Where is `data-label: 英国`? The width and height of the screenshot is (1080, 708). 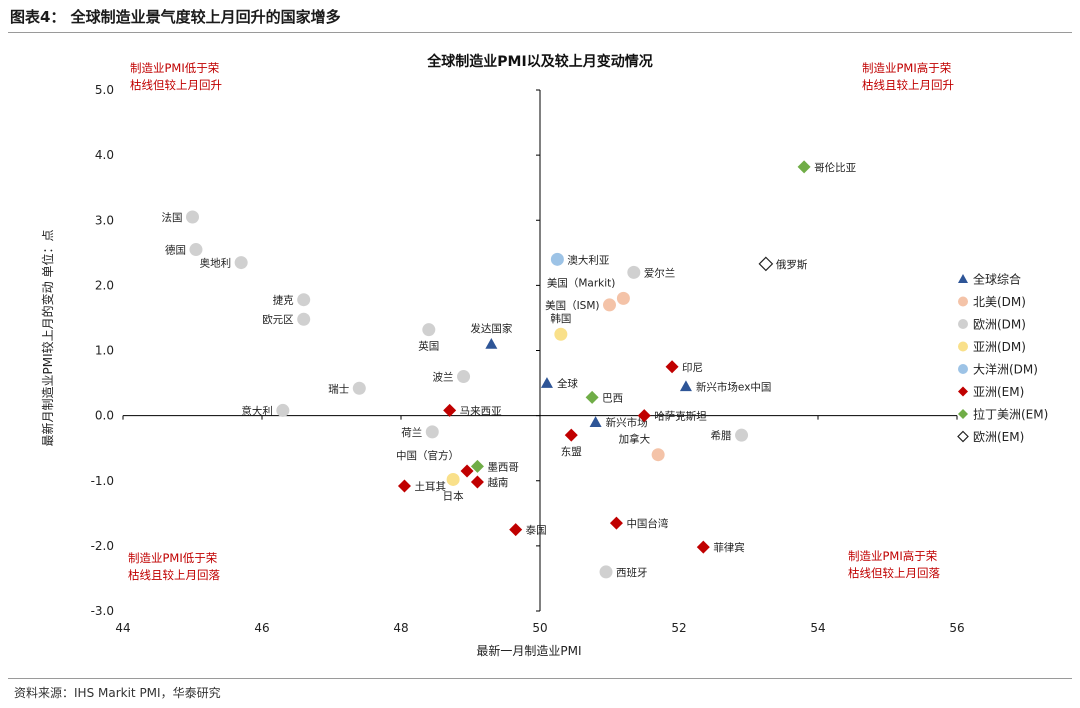
data-label: 英国 is located at coordinates (428, 346).